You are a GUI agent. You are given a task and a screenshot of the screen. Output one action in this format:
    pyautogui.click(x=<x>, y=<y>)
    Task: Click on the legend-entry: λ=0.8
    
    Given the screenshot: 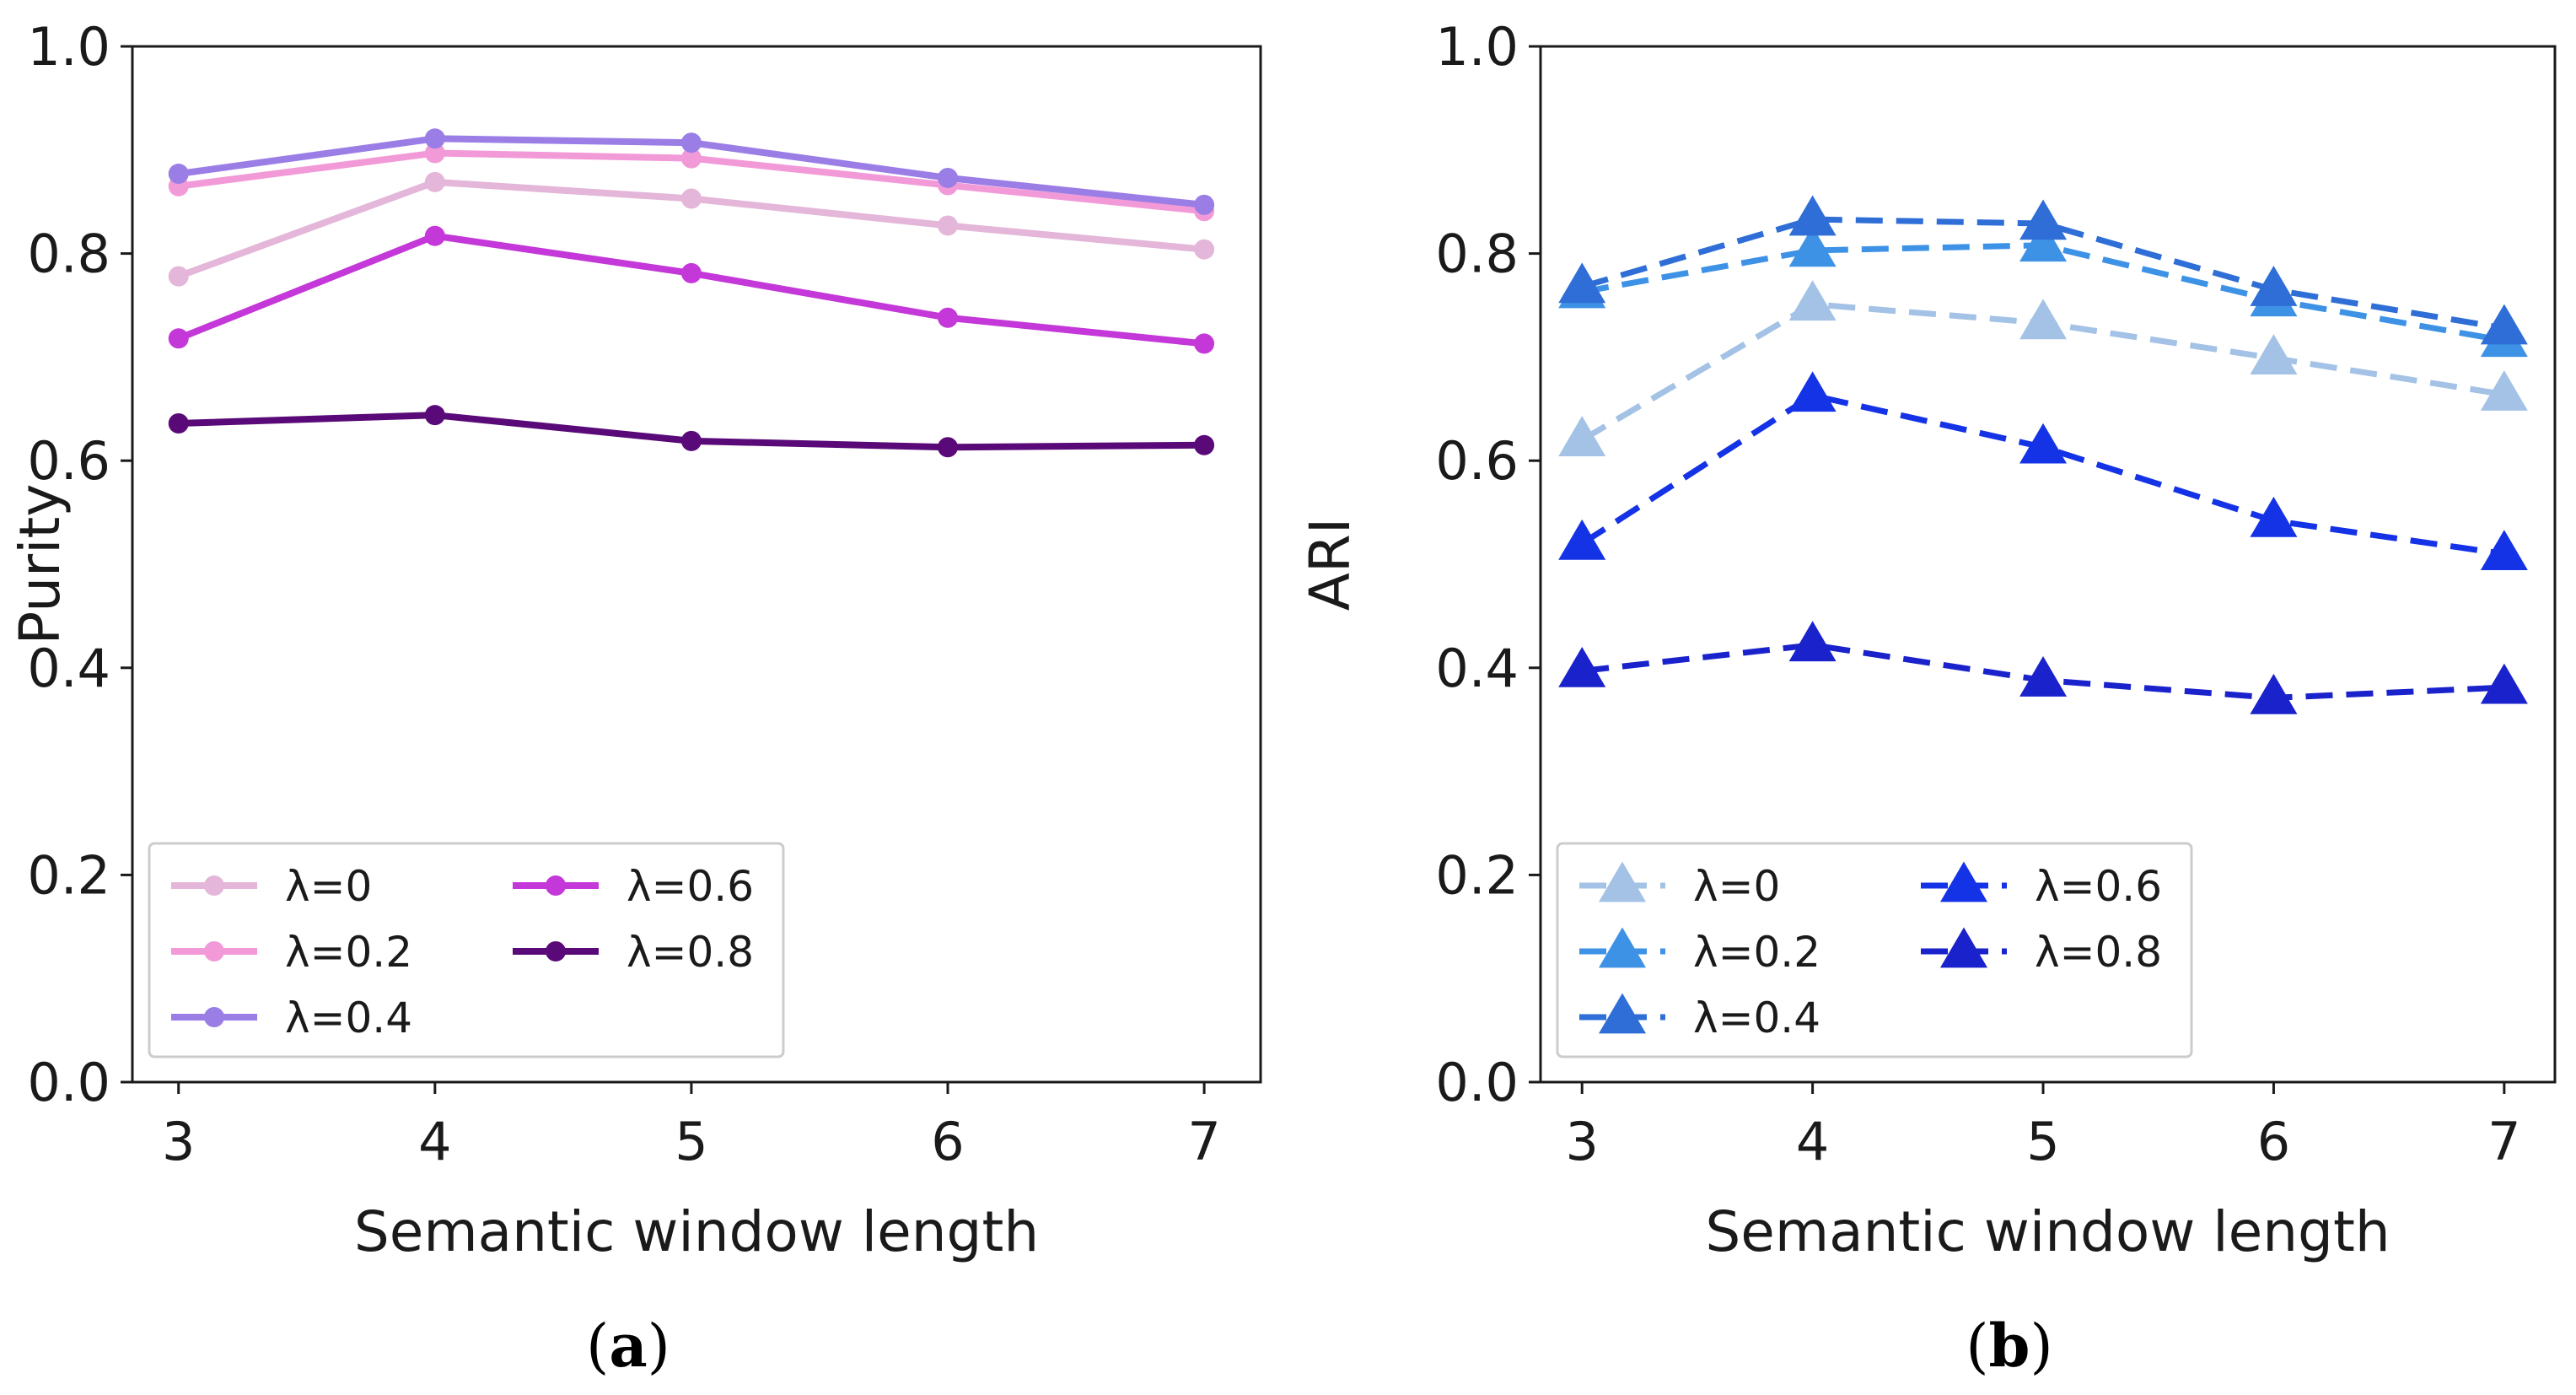 What is the action you would take?
    pyautogui.click(x=2042, y=952)
    